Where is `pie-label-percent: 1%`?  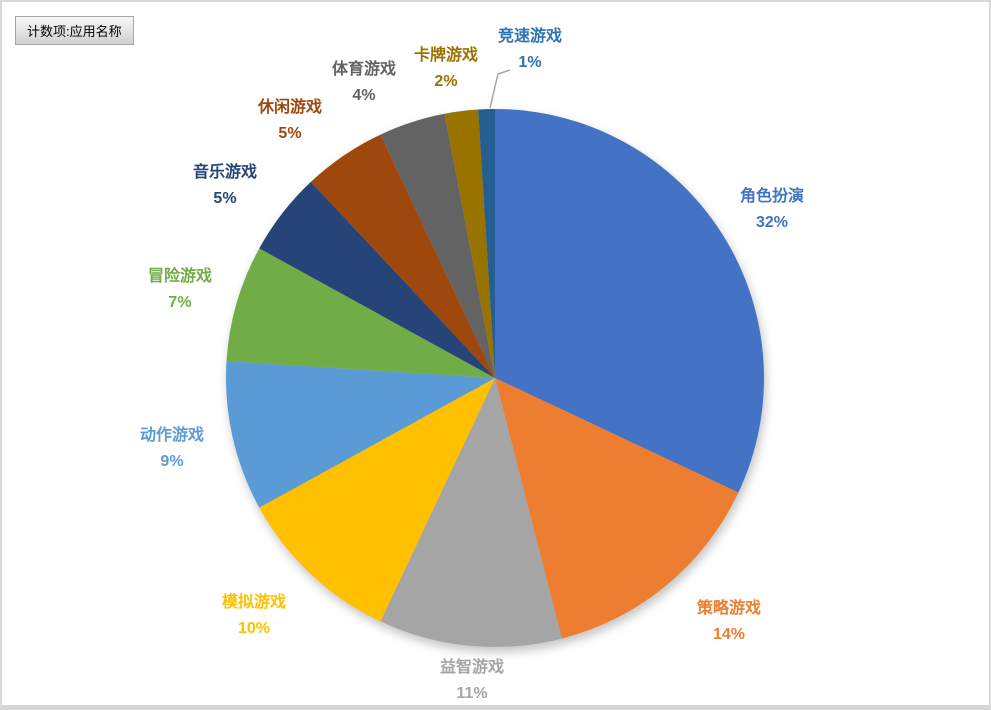 pie-label-percent: 1% is located at coordinates (530, 62).